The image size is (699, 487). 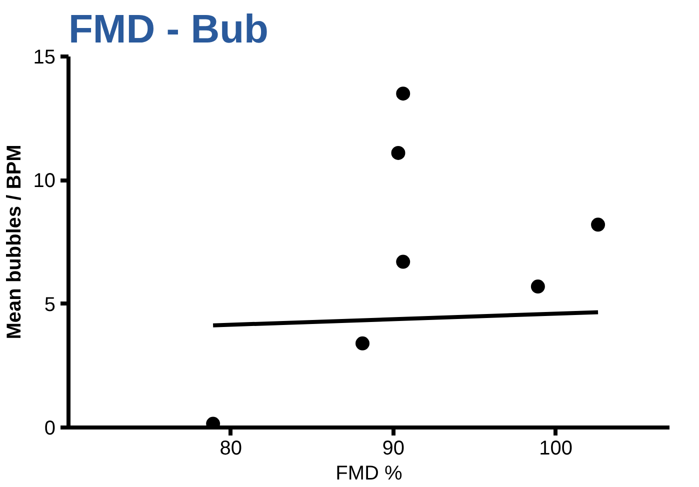 What do you see at coordinates (168, 30) in the screenshot?
I see `chart-title: FMD - Bub` at bounding box center [168, 30].